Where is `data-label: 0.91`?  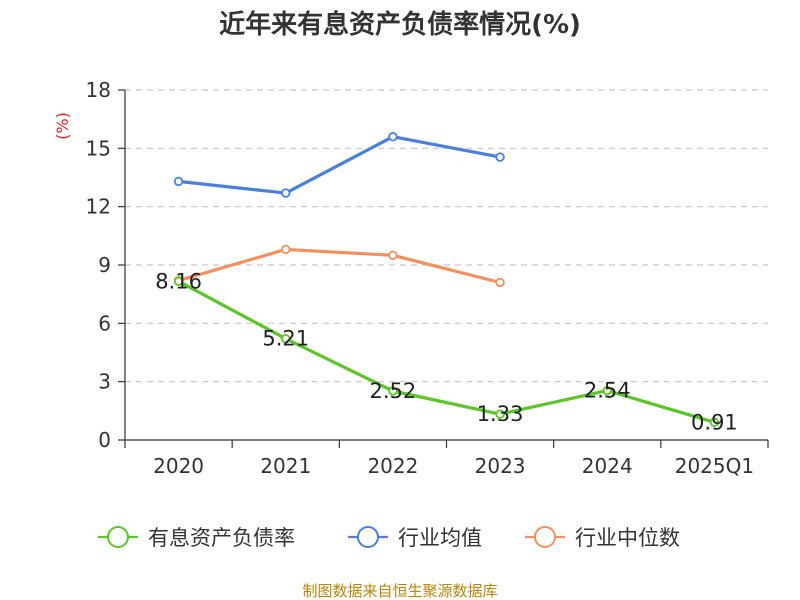
data-label: 0.91 is located at coordinates (714, 422).